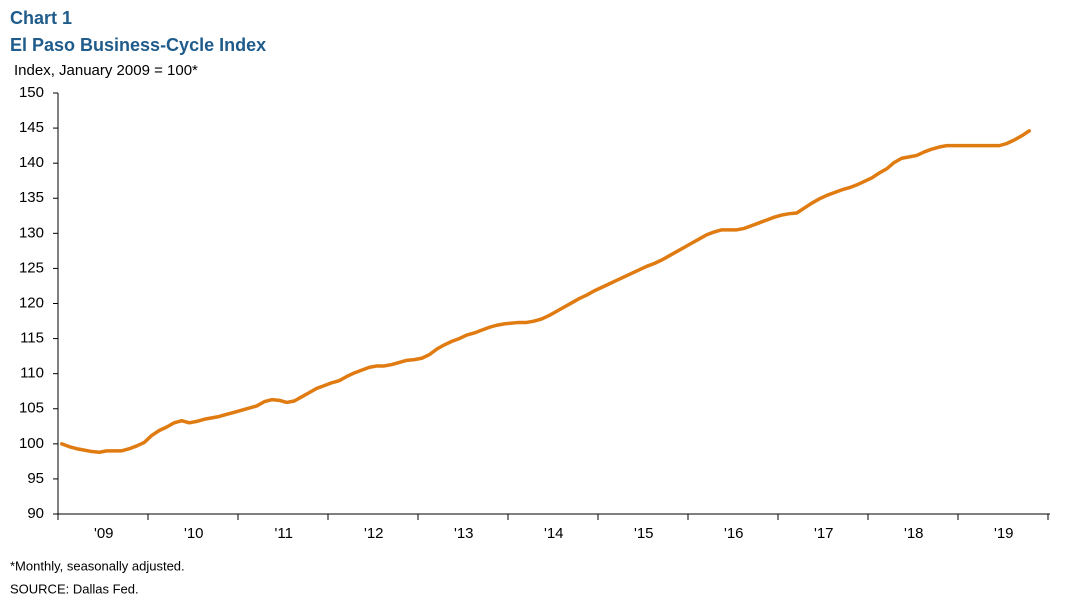 The width and height of the screenshot is (1077, 611). I want to click on x-tick-label: '14, so click(554, 533).